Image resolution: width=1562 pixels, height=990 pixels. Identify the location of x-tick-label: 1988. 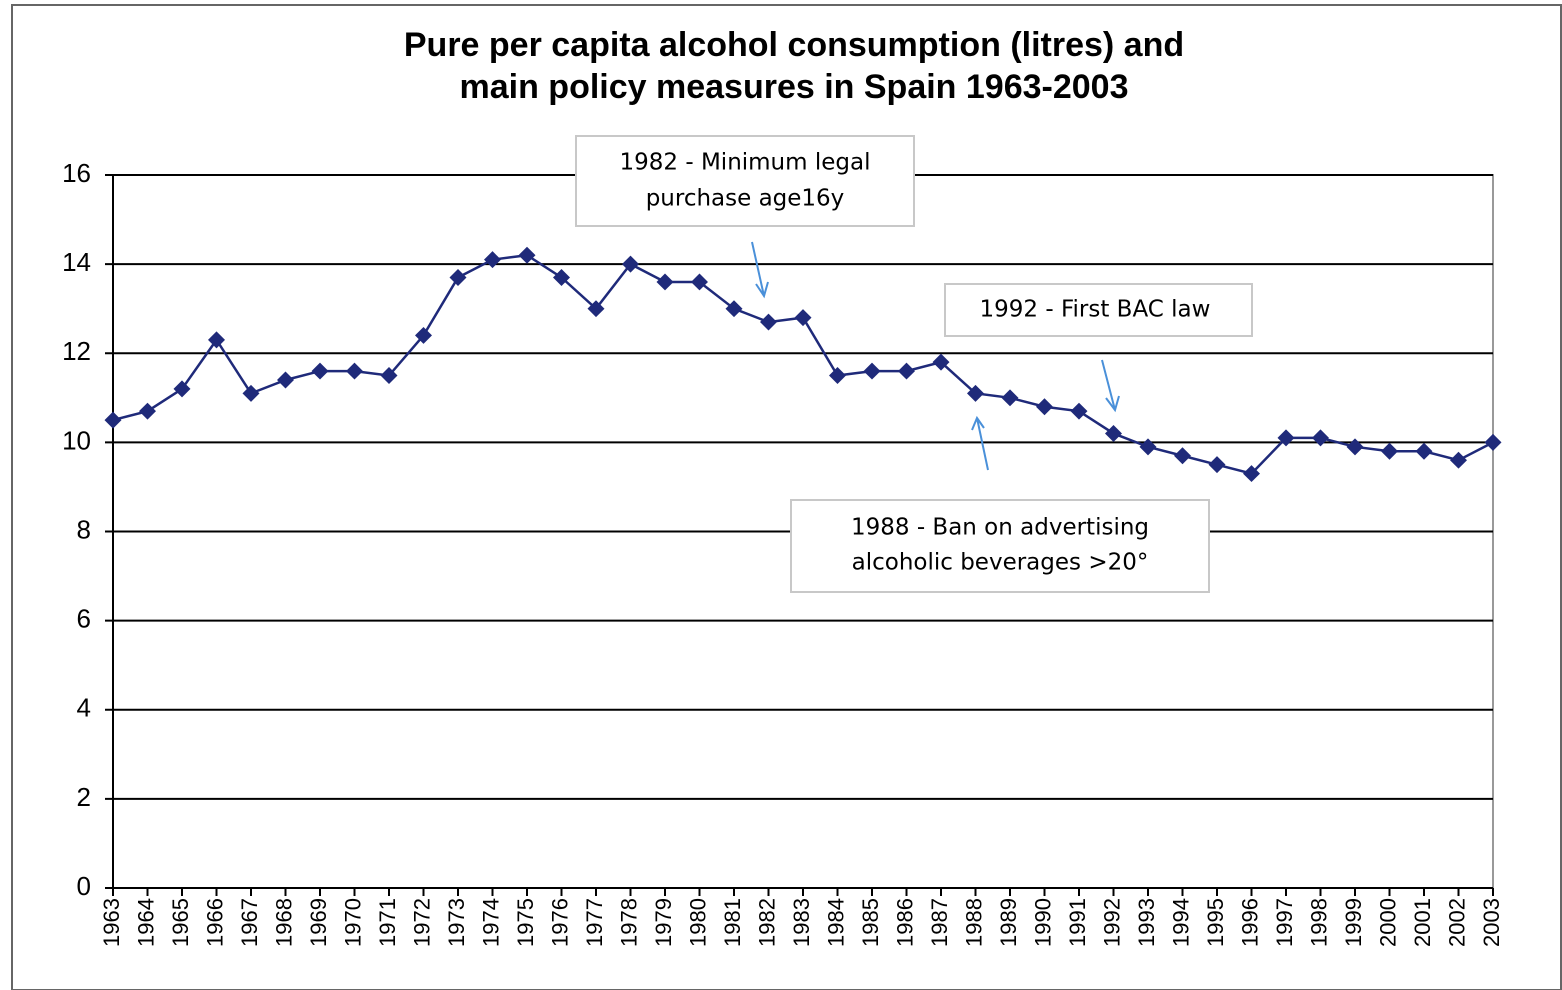
(973, 922).